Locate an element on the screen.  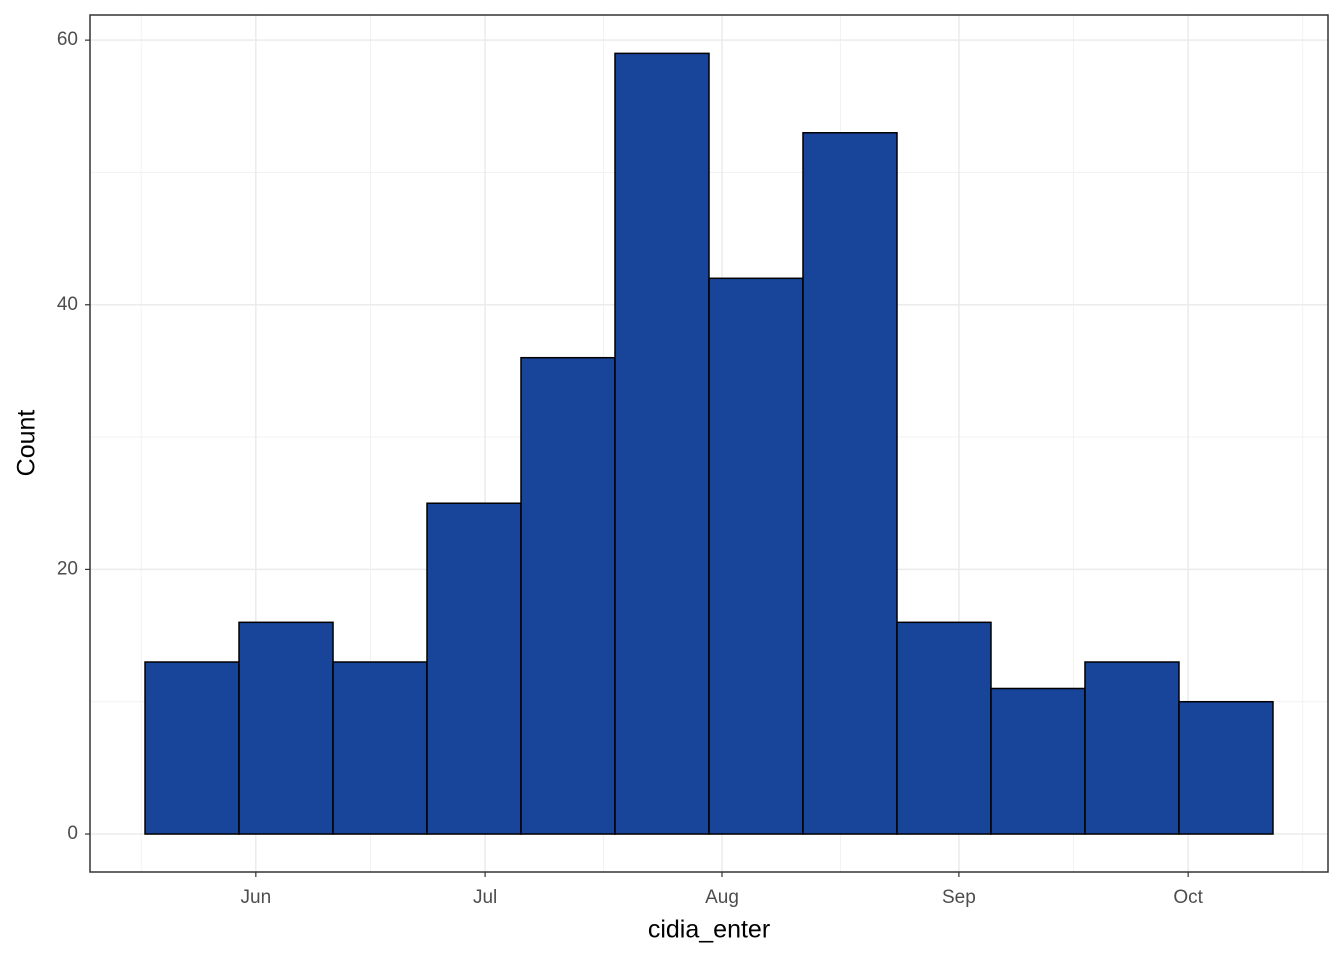
x-tick-label: Jul is located at coordinates (485, 897).